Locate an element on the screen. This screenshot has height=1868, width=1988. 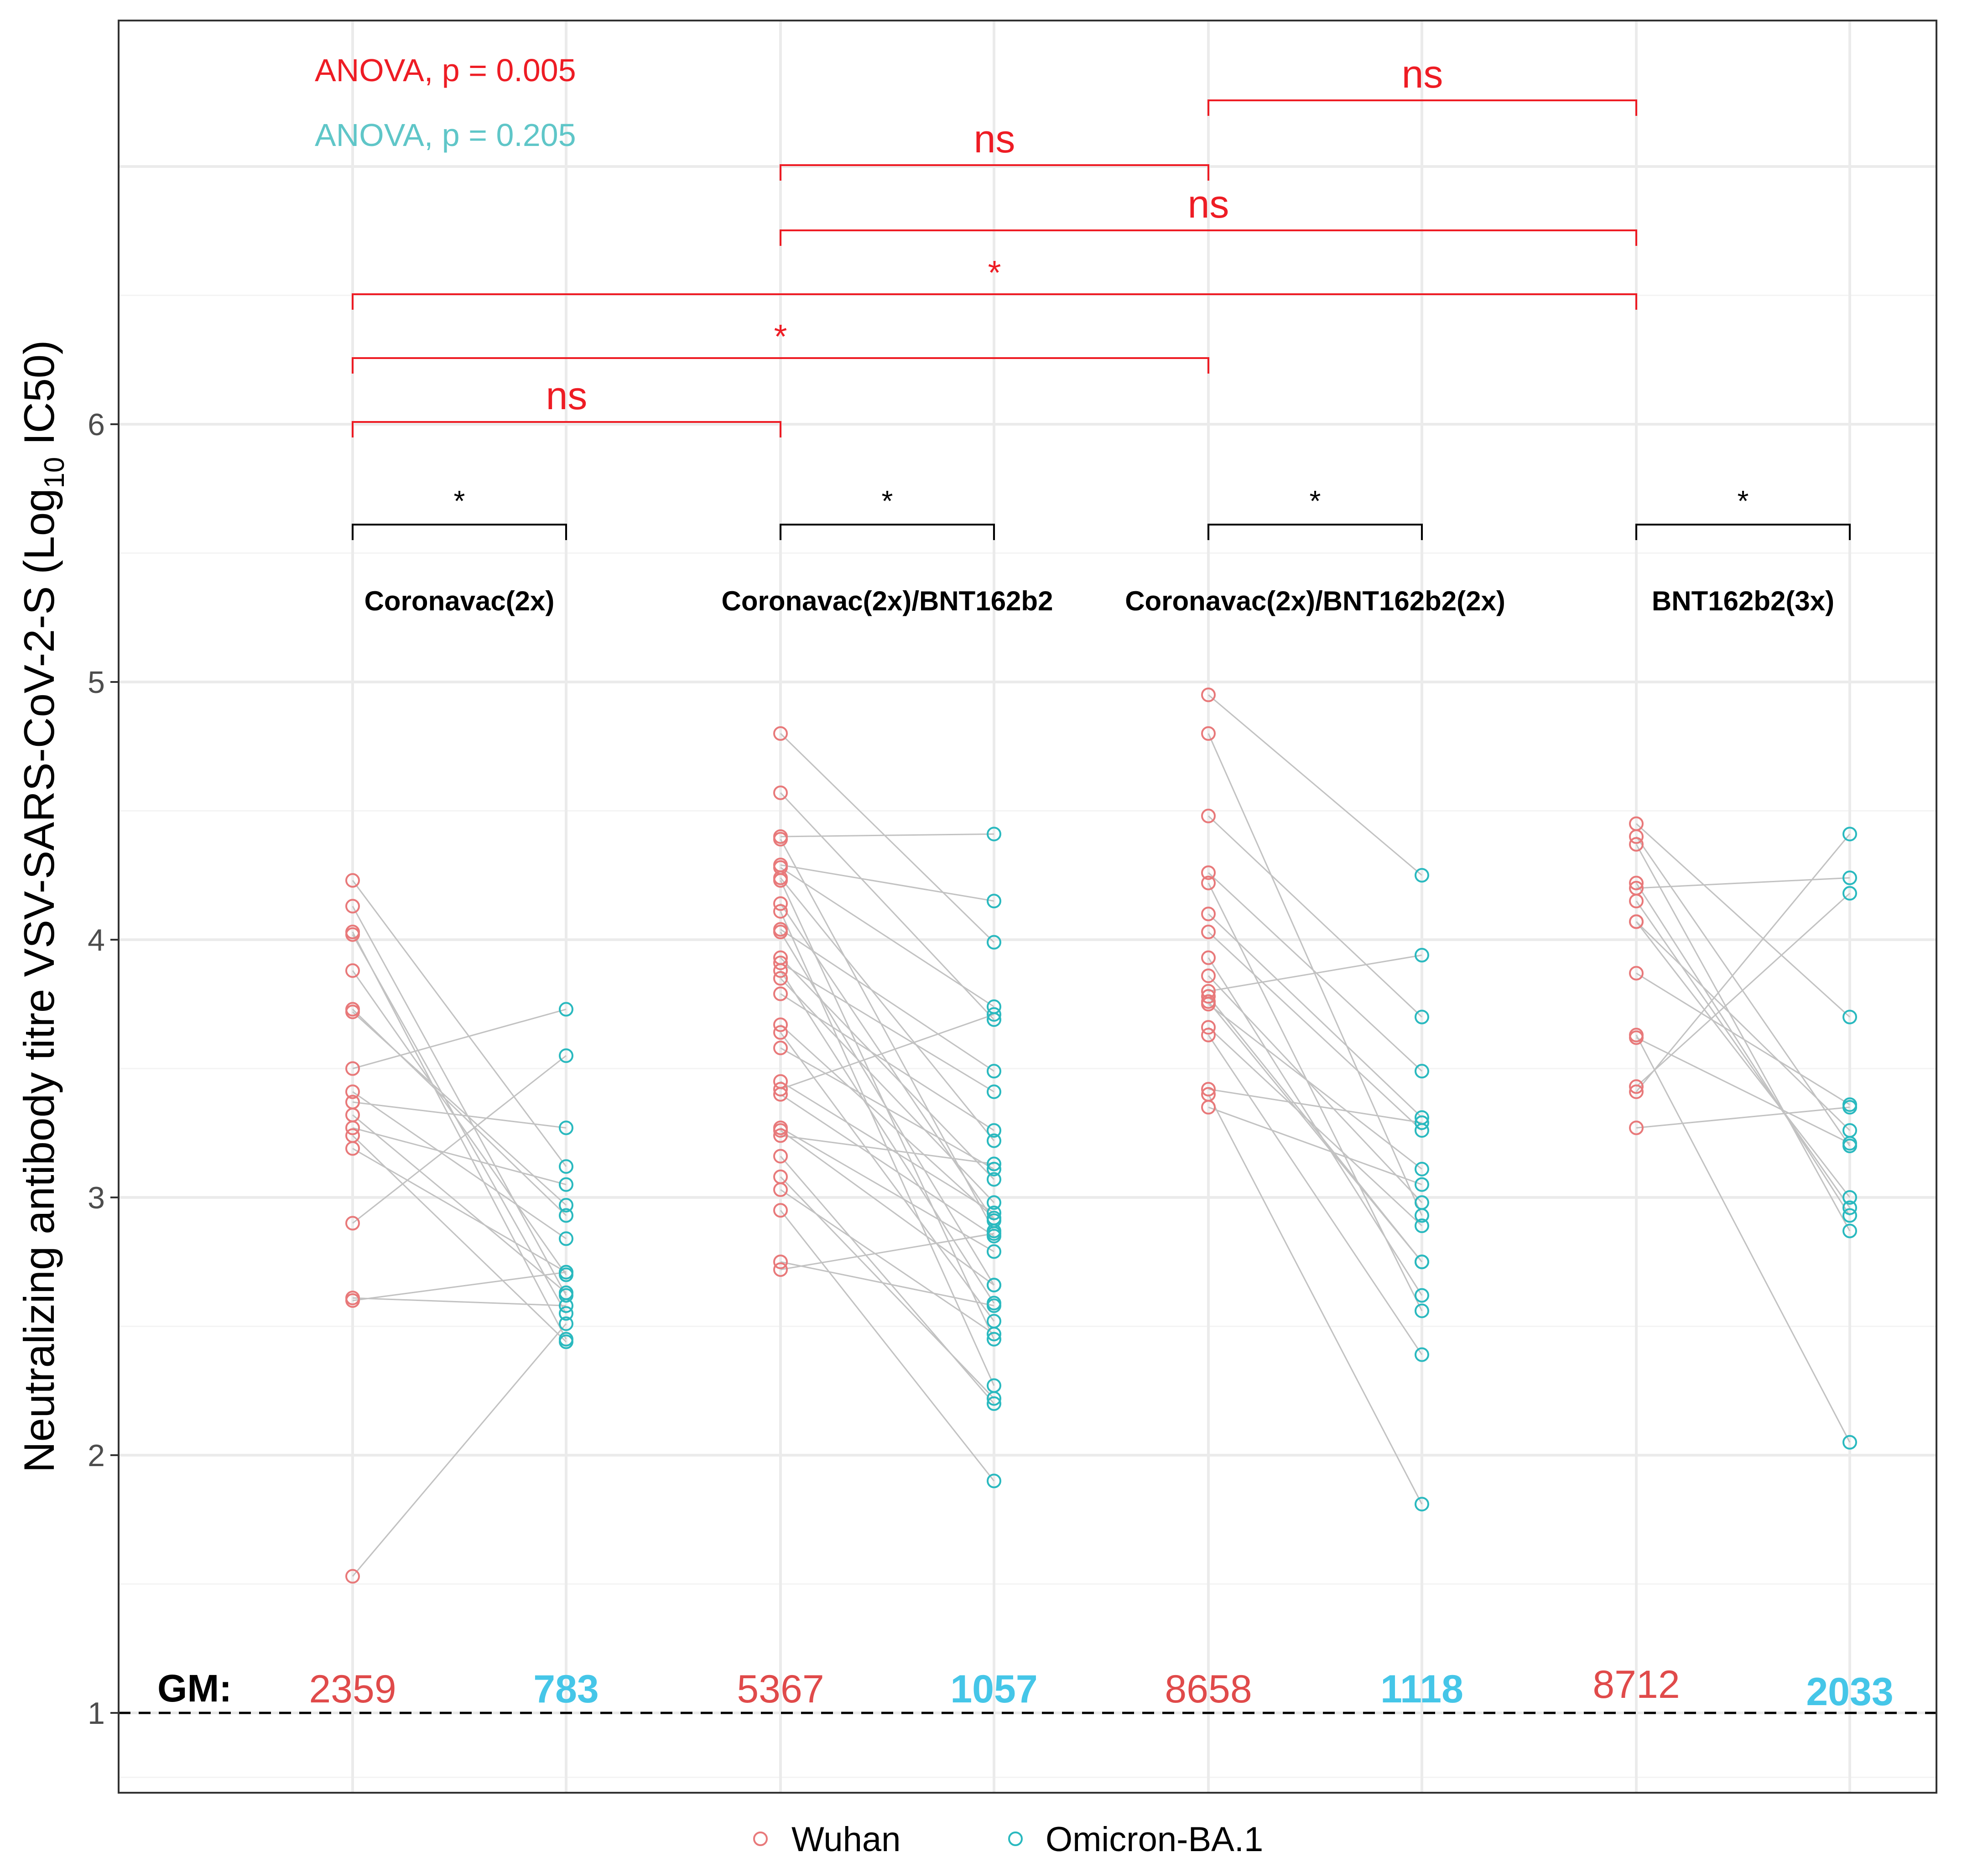
y-tick-label: 1 is located at coordinates (96, 1713).